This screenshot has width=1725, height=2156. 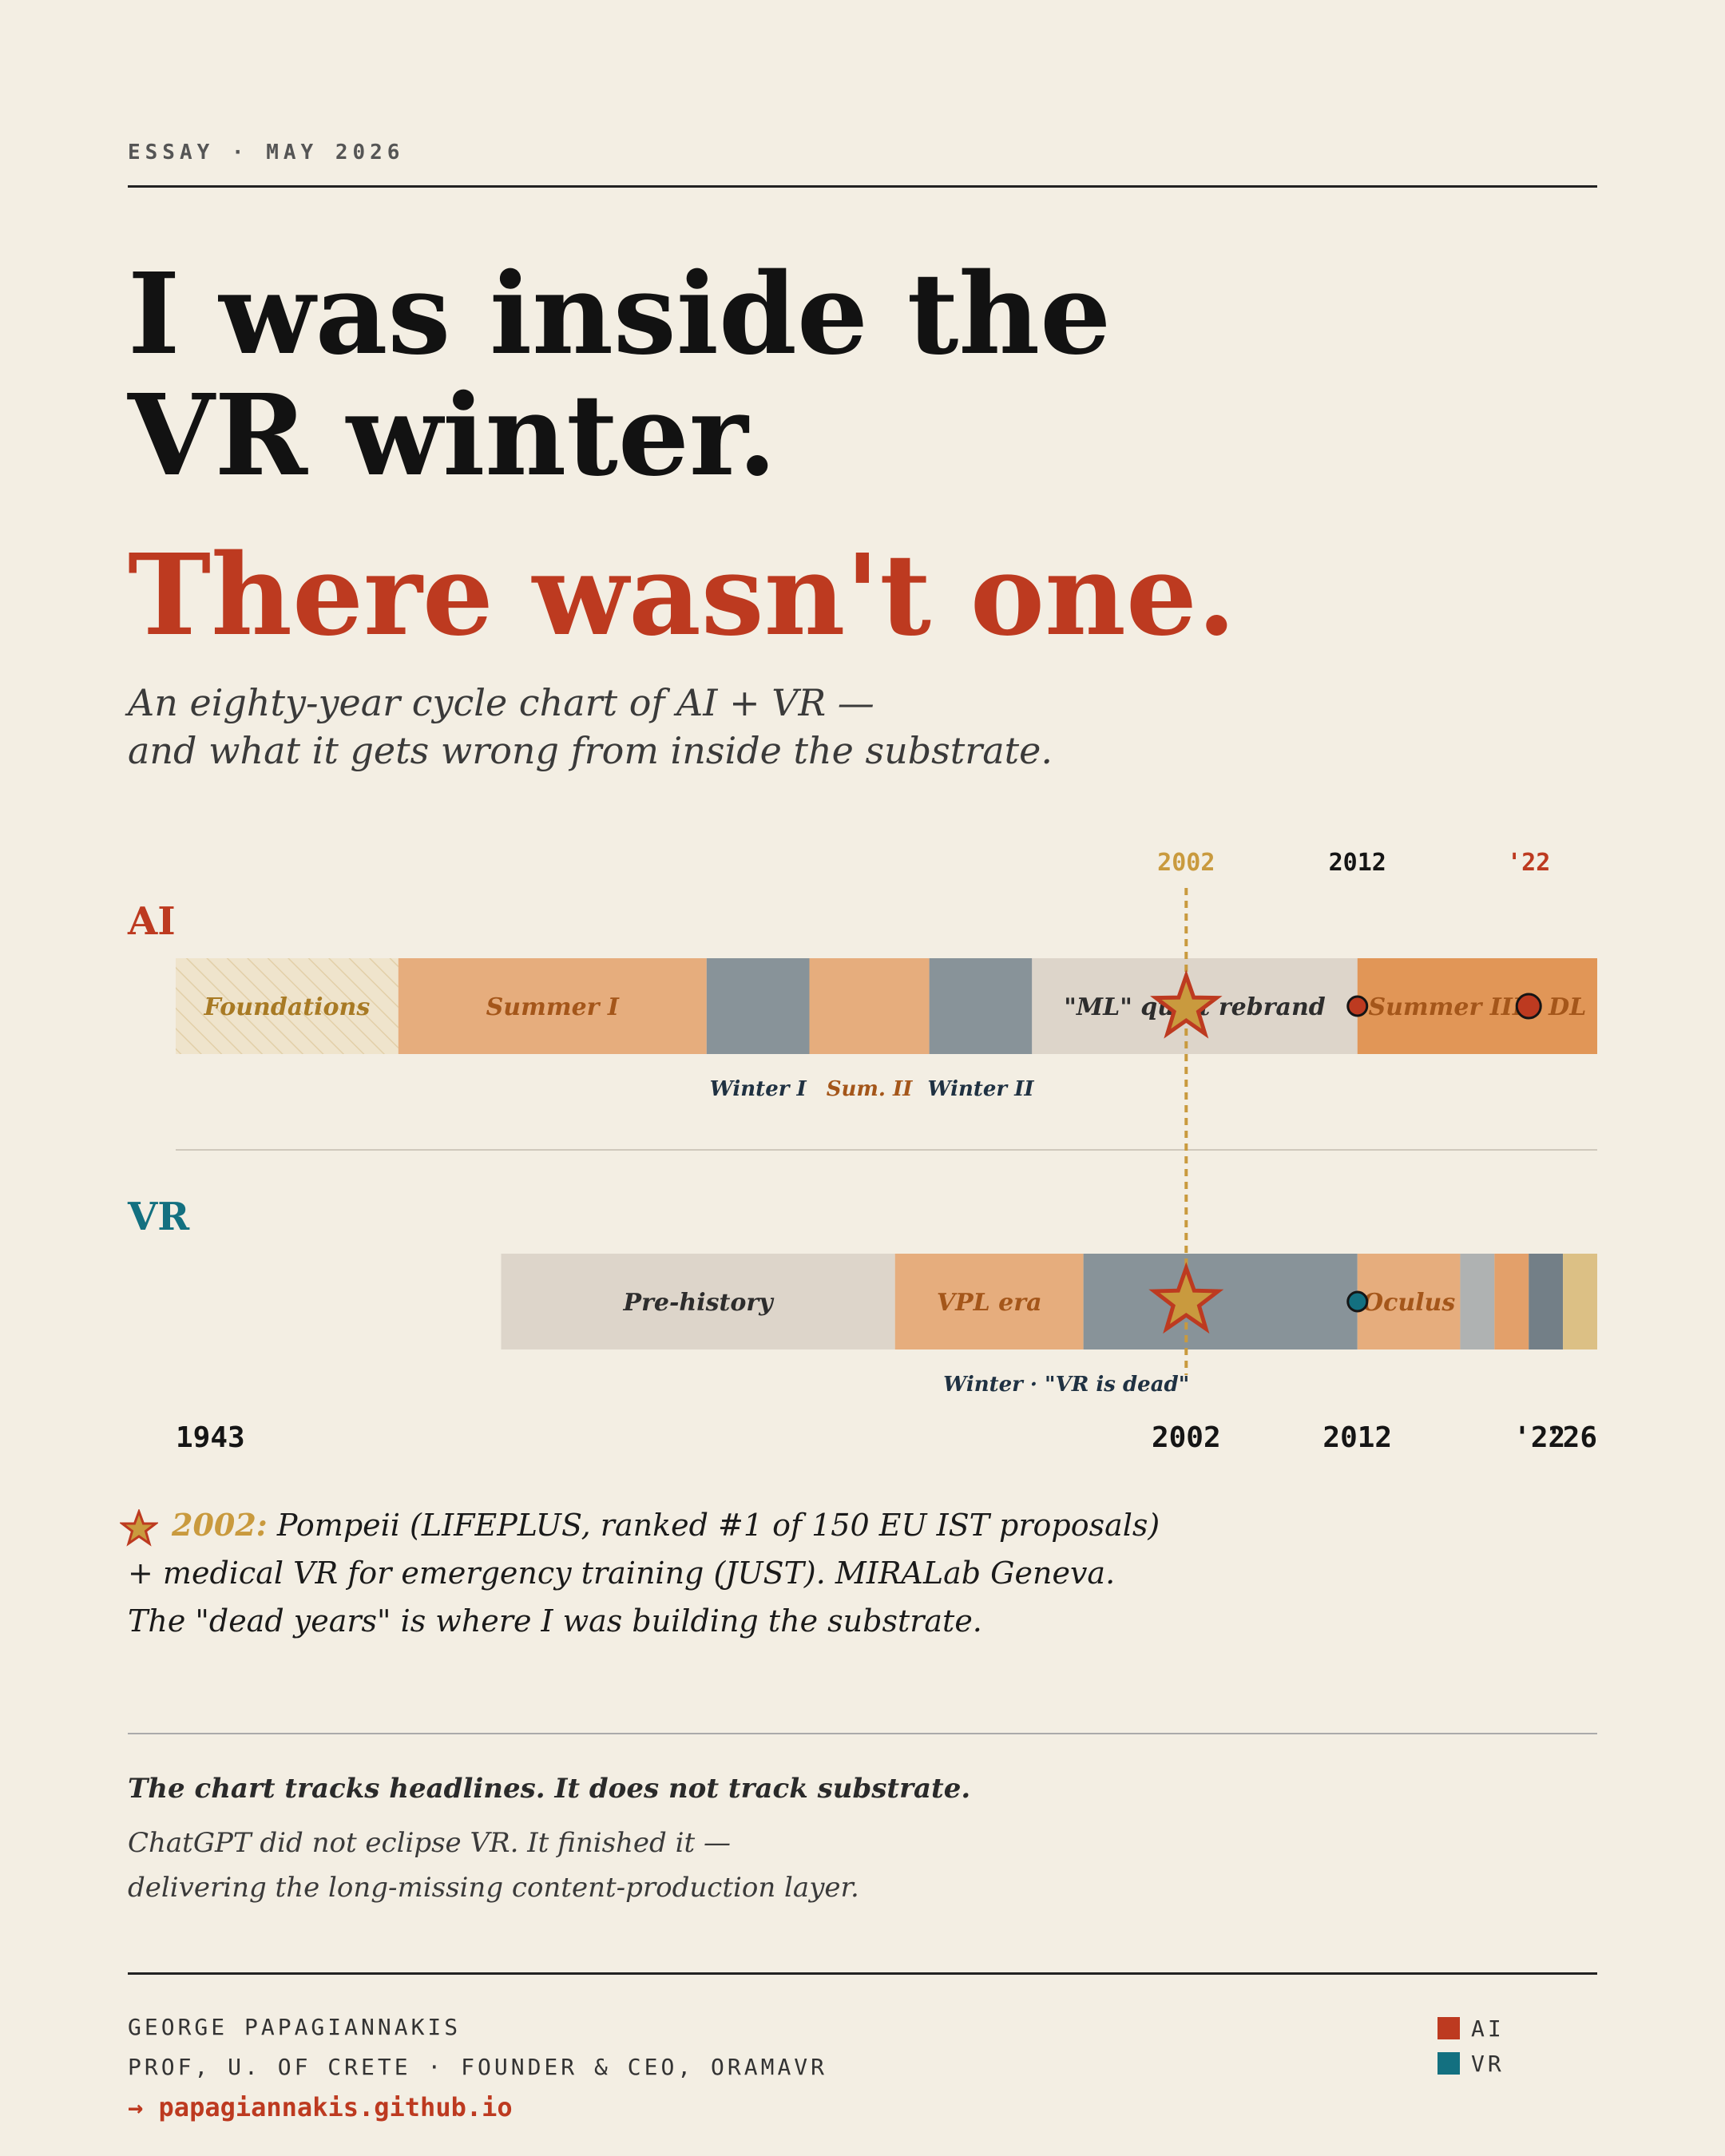 What do you see at coordinates (321, 2107) in the screenshot?
I see `author-link: → papagiannakis.github.io` at bounding box center [321, 2107].